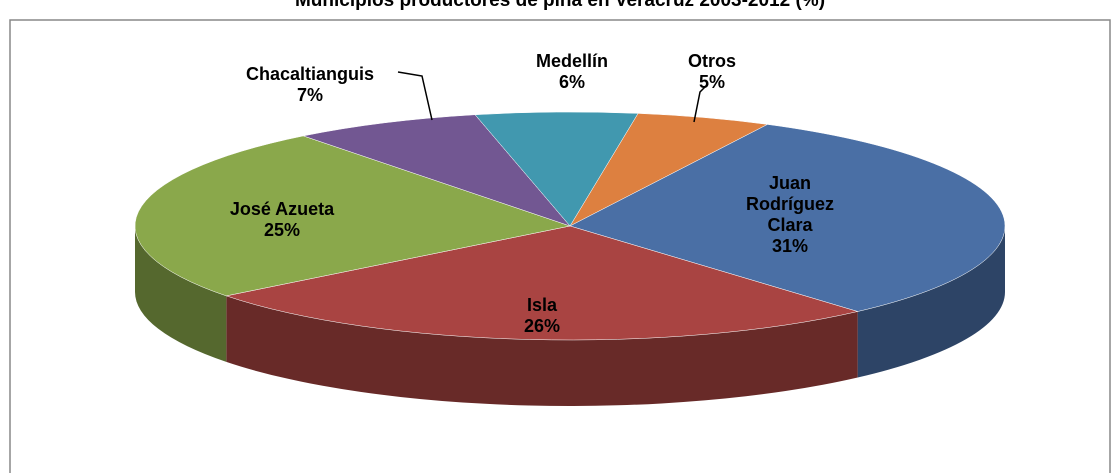 The width and height of the screenshot is (1120, 473). I want to click on data-label: José Azueta 25%, so click(282, 220).